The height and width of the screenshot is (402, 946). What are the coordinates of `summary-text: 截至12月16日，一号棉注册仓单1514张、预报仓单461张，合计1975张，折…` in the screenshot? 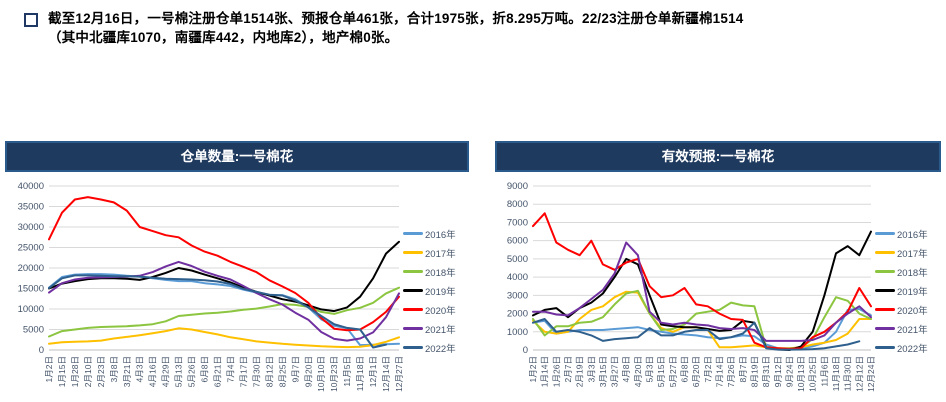 It's located at (396, 28).